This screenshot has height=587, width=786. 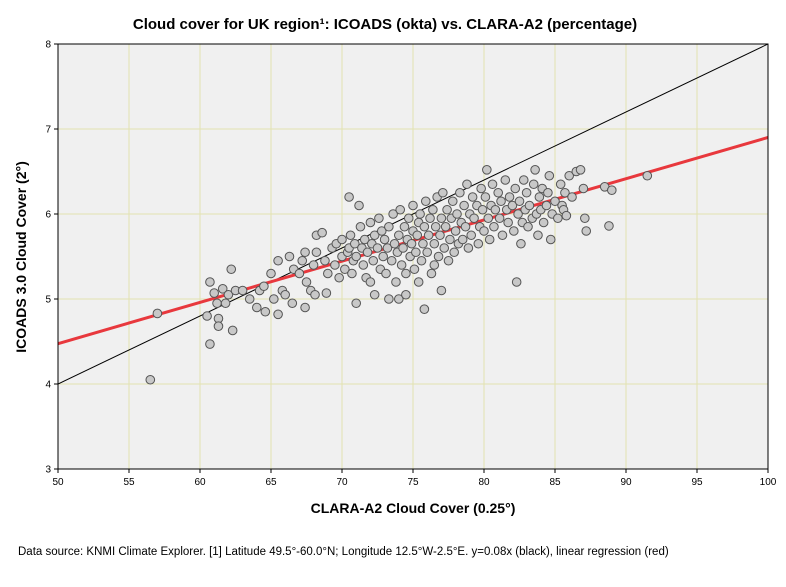 I want to click on x-tick-label: 80, so click(x=484, y=482).